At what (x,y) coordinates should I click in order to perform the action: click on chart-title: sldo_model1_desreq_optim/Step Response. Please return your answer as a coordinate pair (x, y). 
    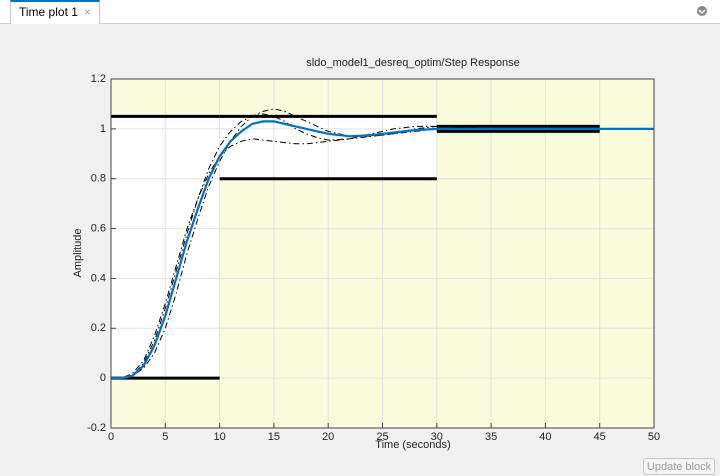
    Looking at the image, I should click on (412, 63).